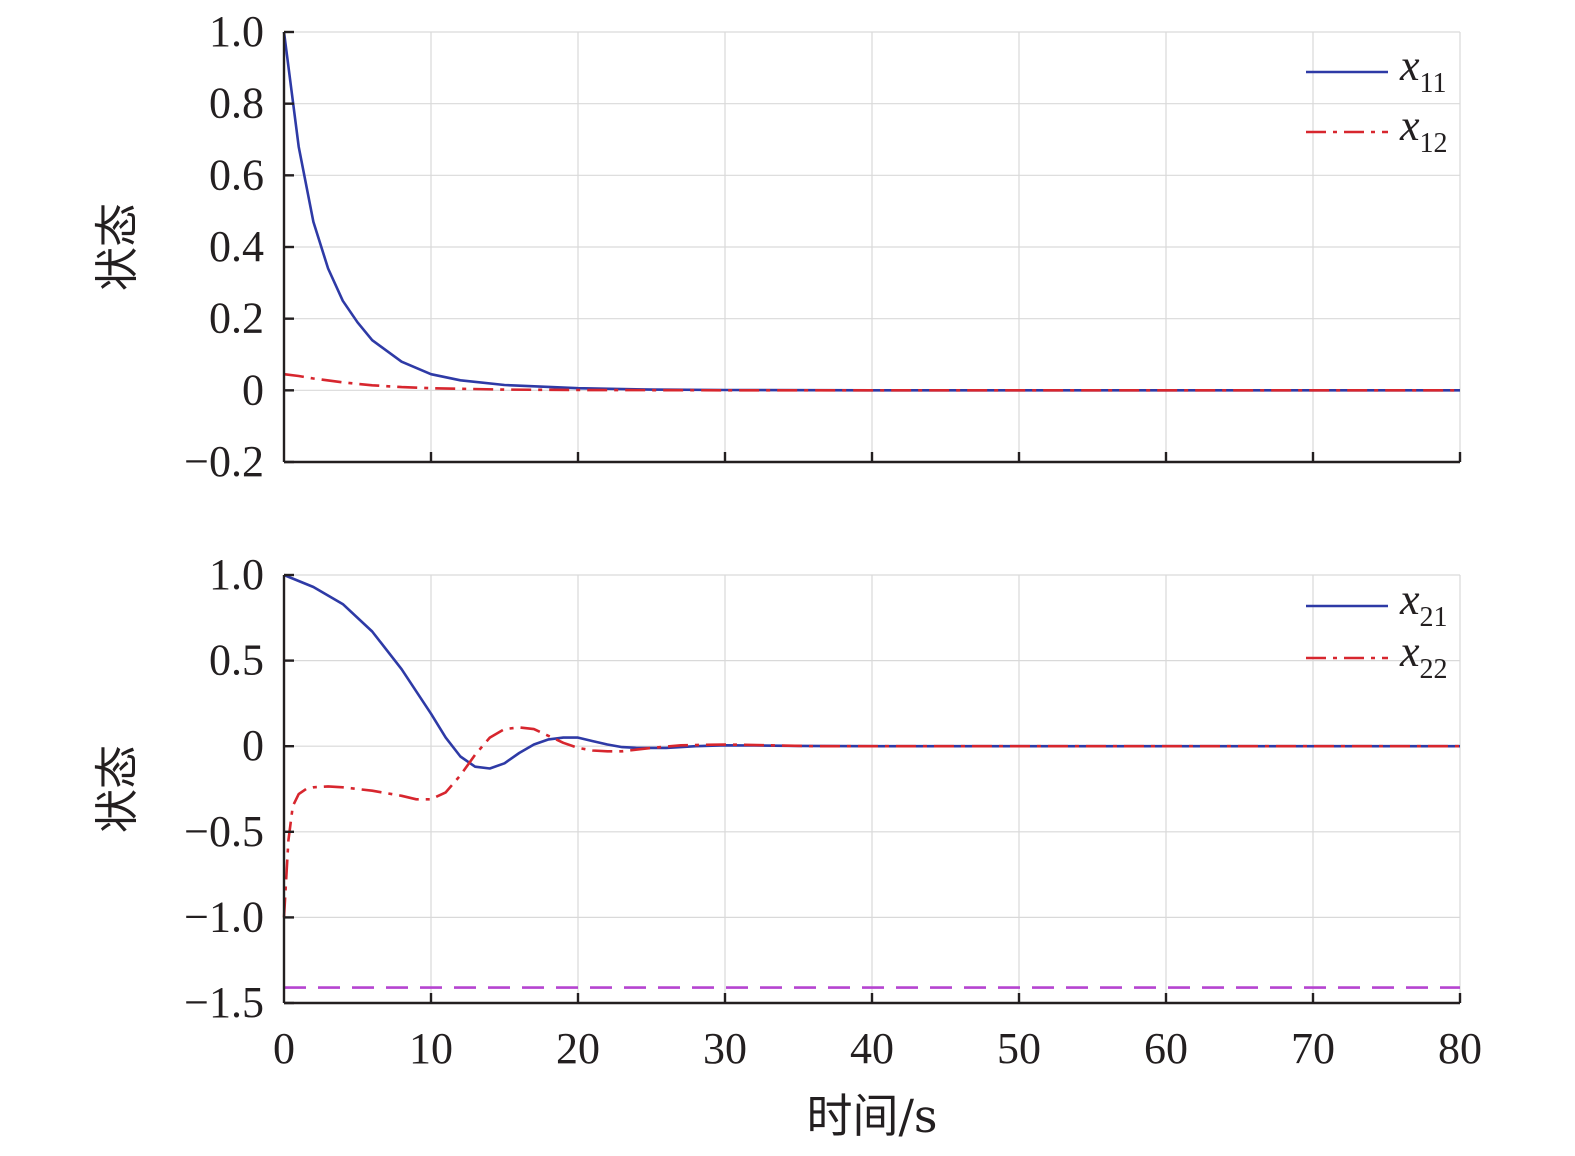 This screenshot has width=1575, height=1156. I want to click on y-tick-label: 0.4, so click(236, 246).